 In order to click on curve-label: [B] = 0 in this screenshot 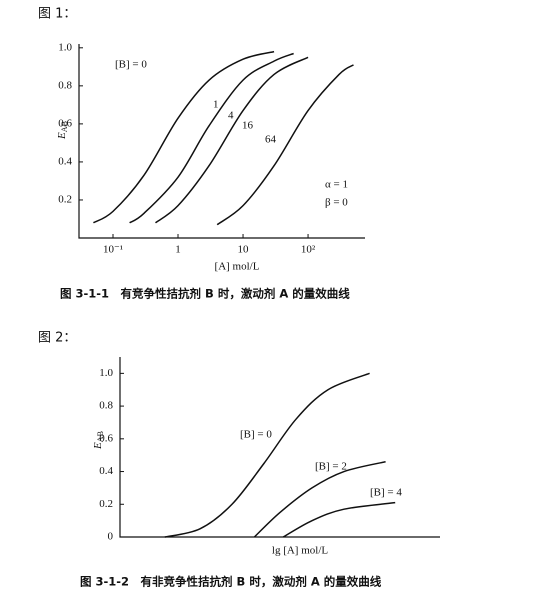, I will do `click(256, 435)`.